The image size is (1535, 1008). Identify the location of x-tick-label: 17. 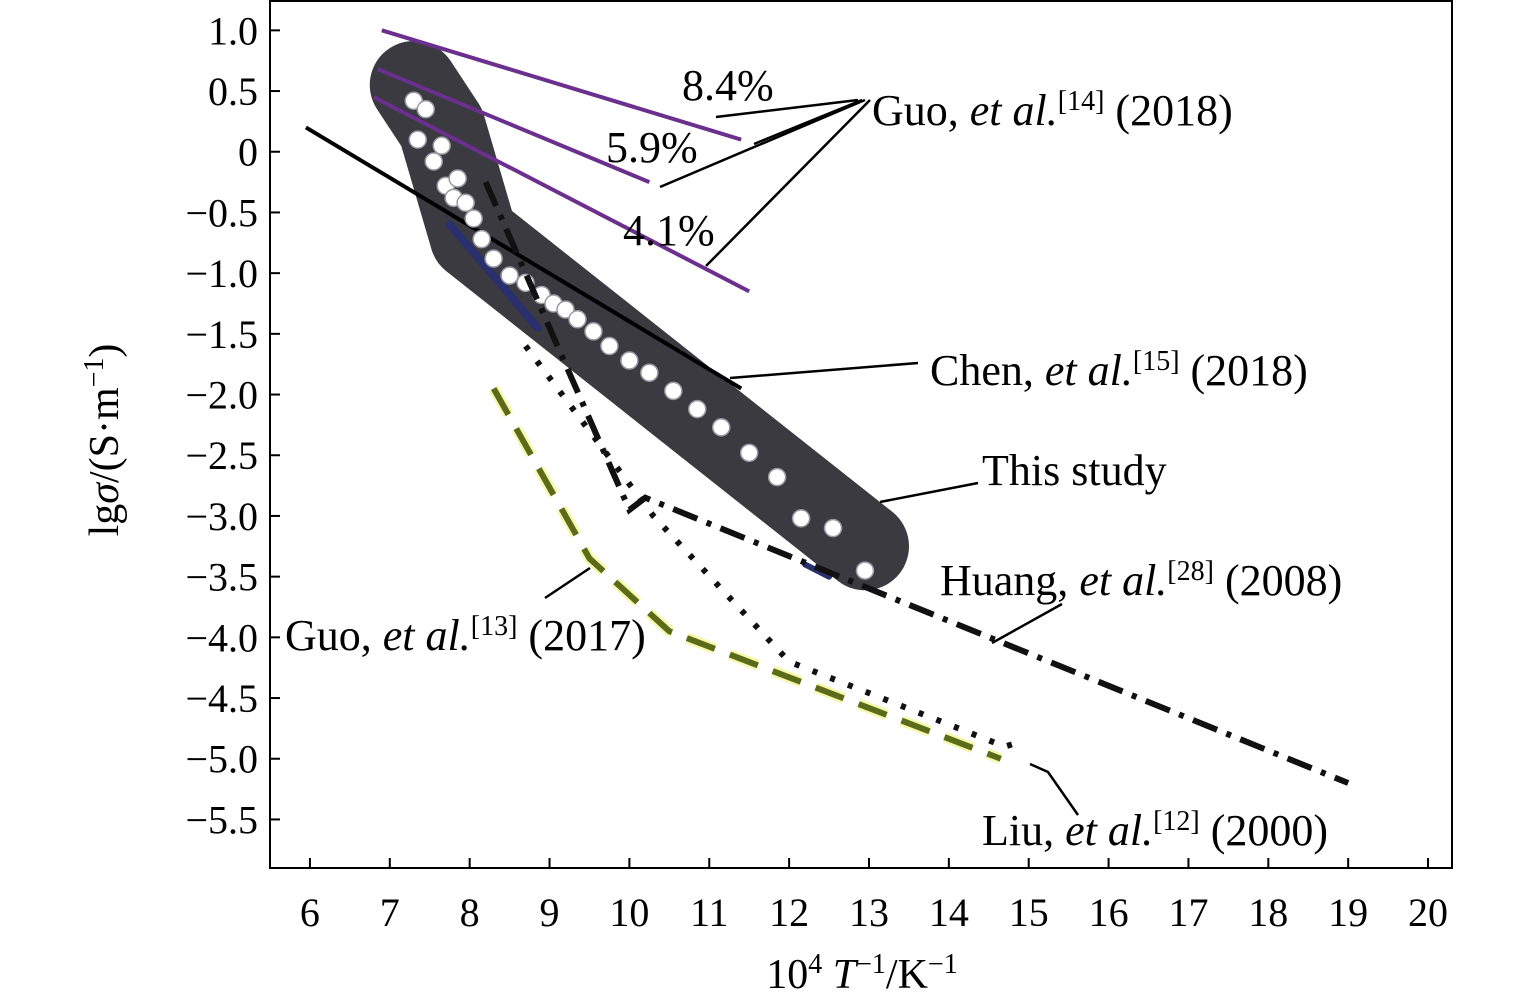
(1188, 912).